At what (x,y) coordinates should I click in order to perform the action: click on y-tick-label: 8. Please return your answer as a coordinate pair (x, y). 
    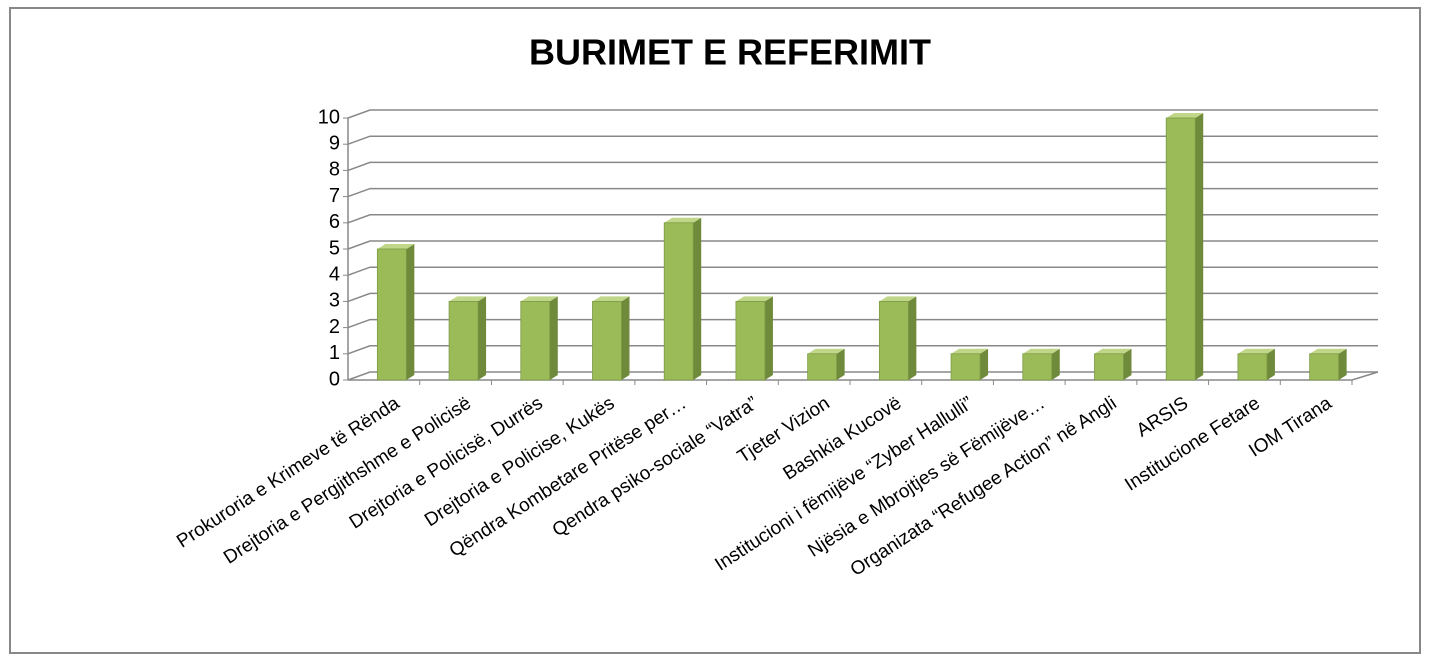
    Looking at the image, I should click on (334, 170).